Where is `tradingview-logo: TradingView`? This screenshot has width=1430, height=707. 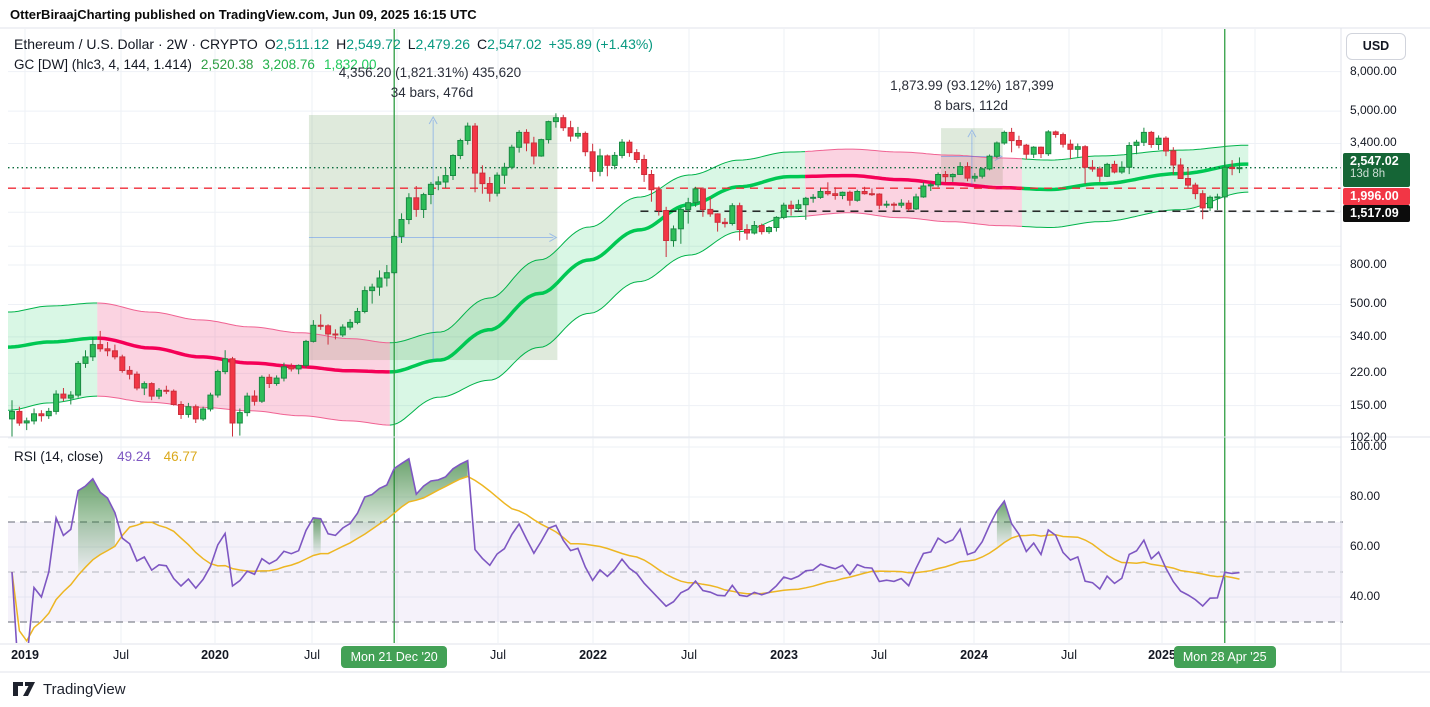 tradingview-logo: TradingView is located at coordinates (69, 689).